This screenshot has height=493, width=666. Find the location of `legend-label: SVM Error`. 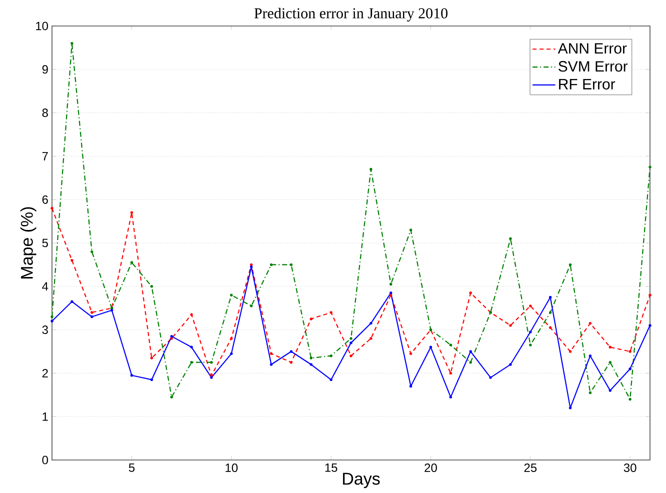

legend-label: SVM Error is located at coordinates (593, 66).